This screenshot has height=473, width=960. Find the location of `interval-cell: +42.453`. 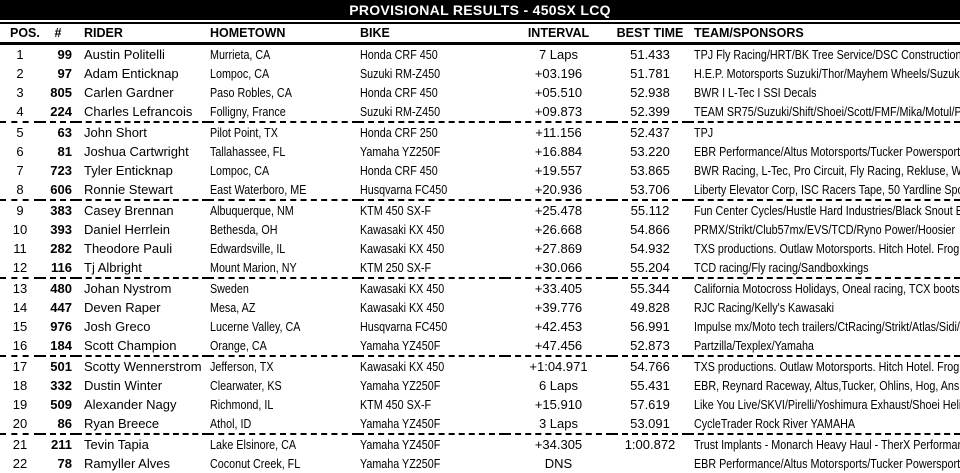

interval-cell: +42.453 is located at coordinates (558, 326).